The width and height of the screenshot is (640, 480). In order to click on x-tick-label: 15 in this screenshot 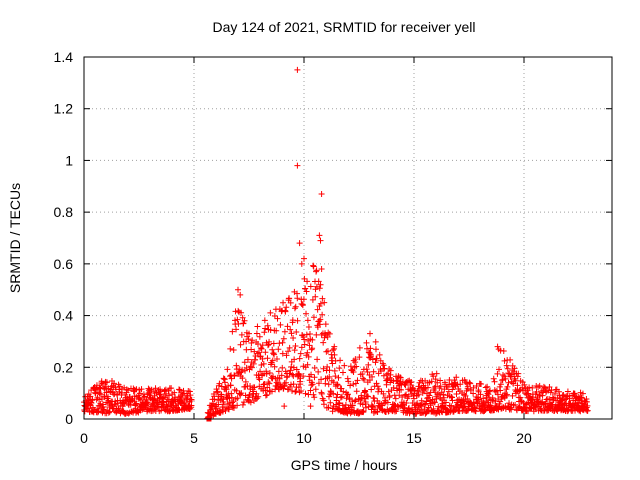, I will do `click(414, 438)`.